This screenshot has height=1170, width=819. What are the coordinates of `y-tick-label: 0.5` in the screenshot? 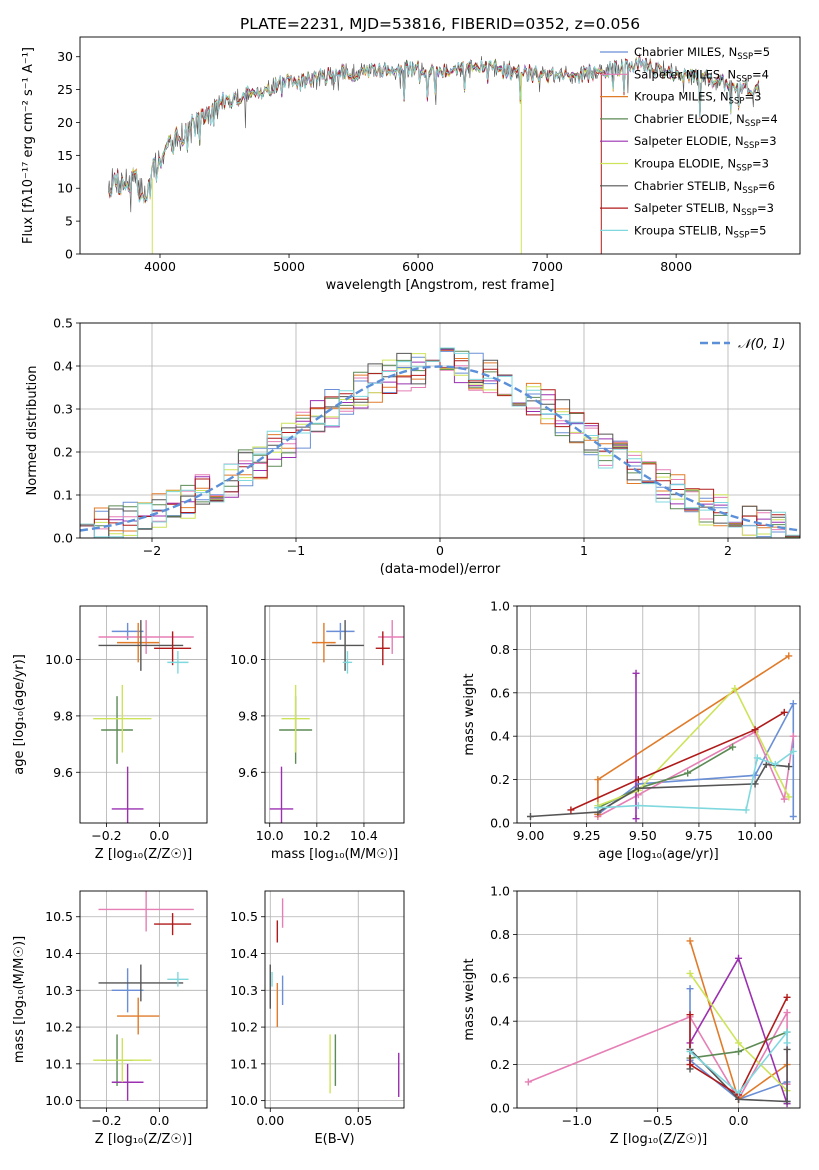 It's located at (63, 323).